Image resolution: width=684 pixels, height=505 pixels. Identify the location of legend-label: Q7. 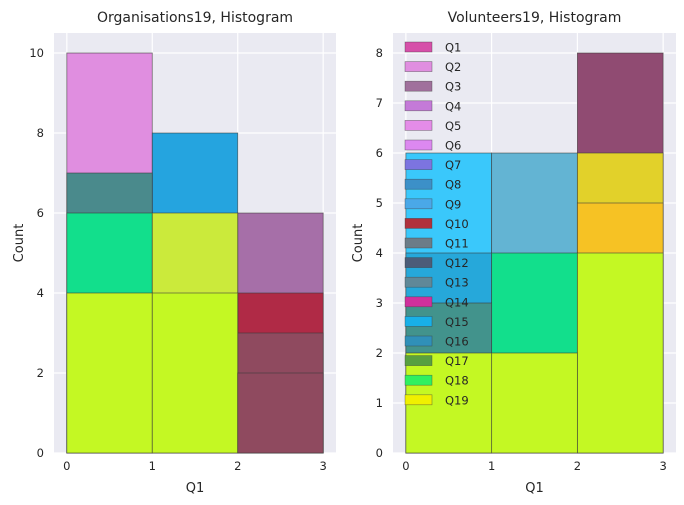
(453, 165).